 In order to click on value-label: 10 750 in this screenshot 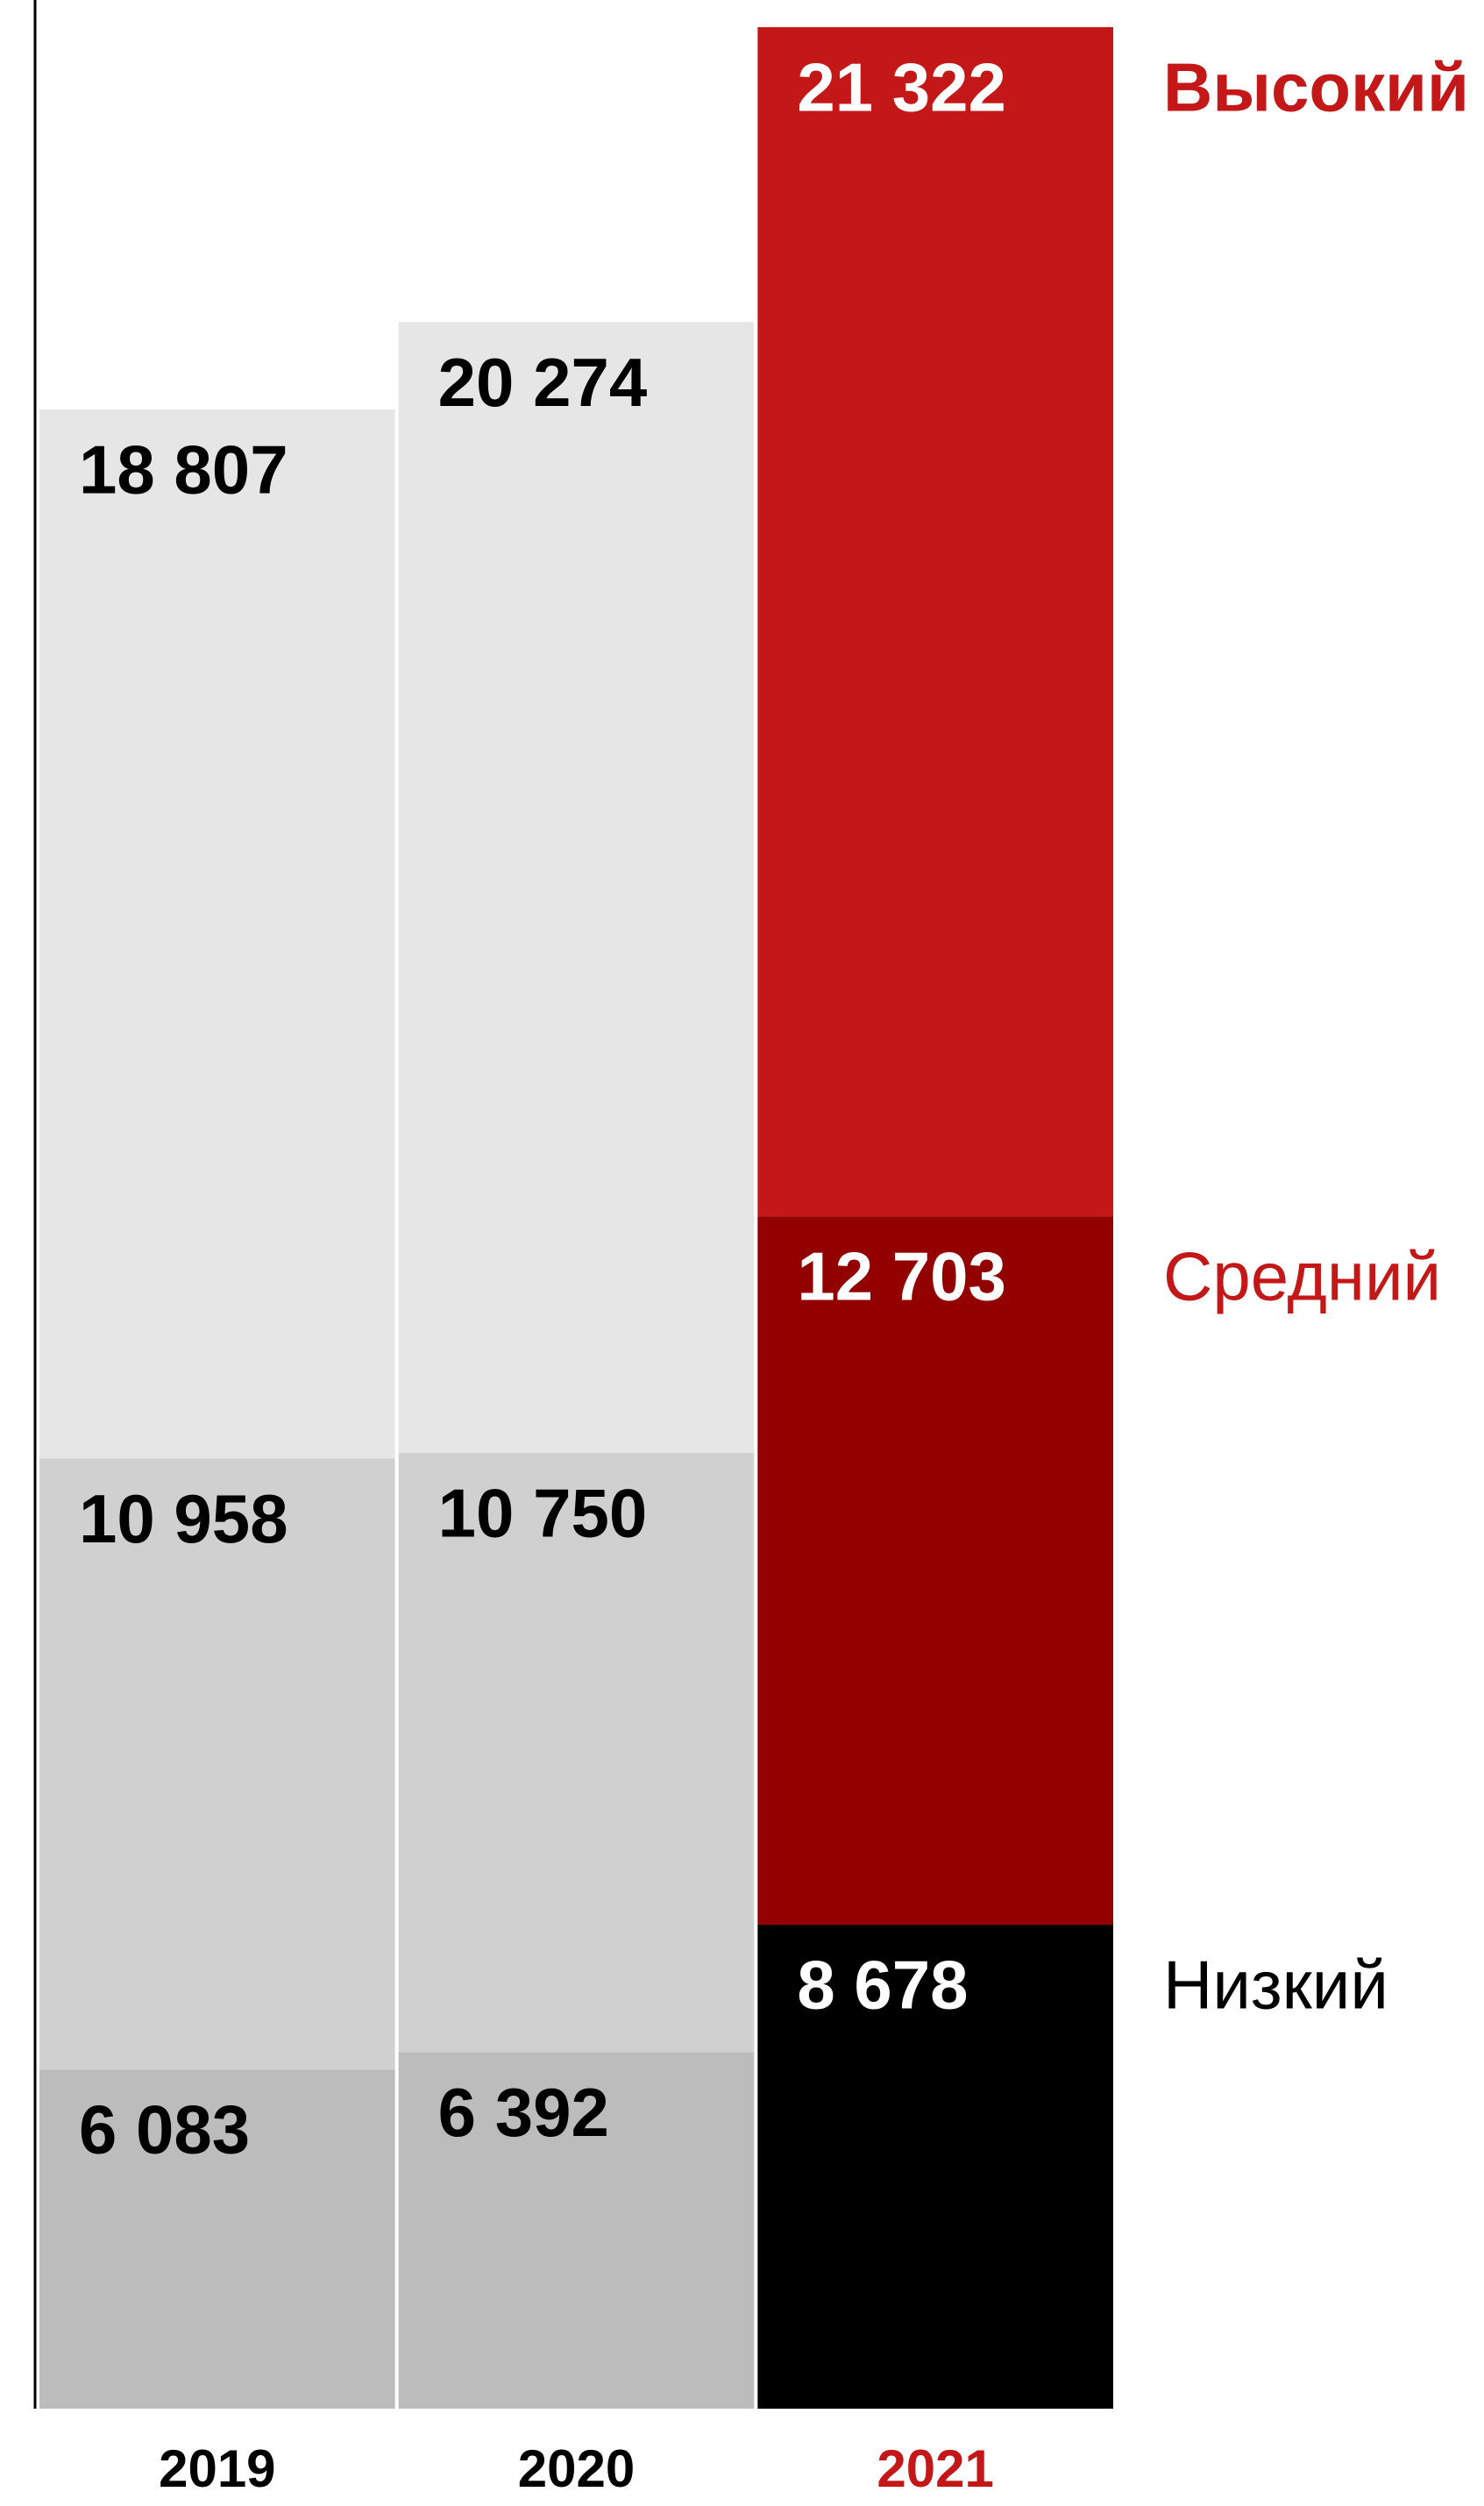, I will do `click(543, 1512)`.